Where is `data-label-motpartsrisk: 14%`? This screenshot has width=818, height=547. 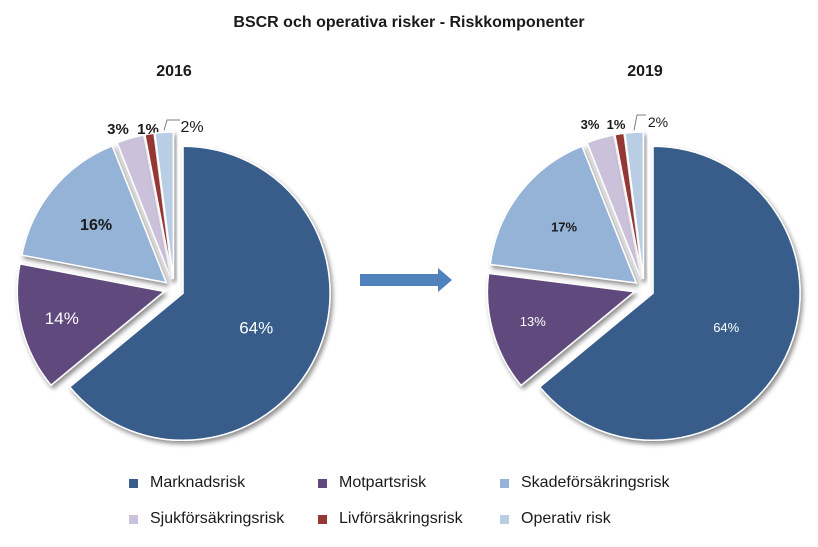 data-label-motpartsrisk: 14% is located at coordinates (62, 318).